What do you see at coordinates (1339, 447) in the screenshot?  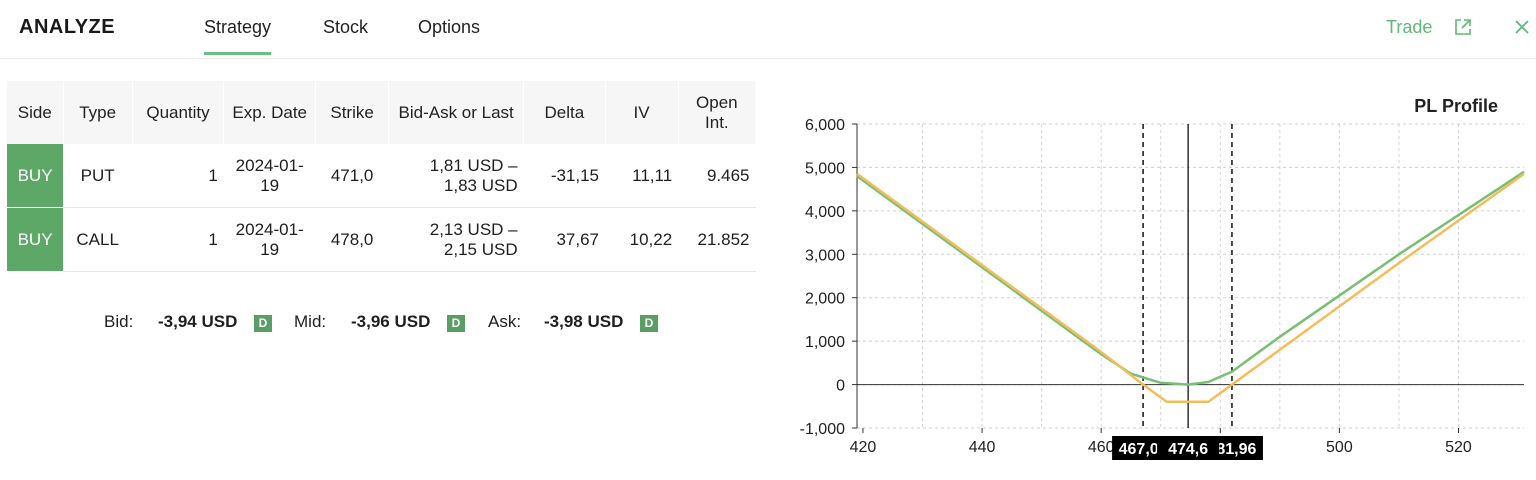 I see `x-tick-label: 500` at bounding box center [1339, 447].